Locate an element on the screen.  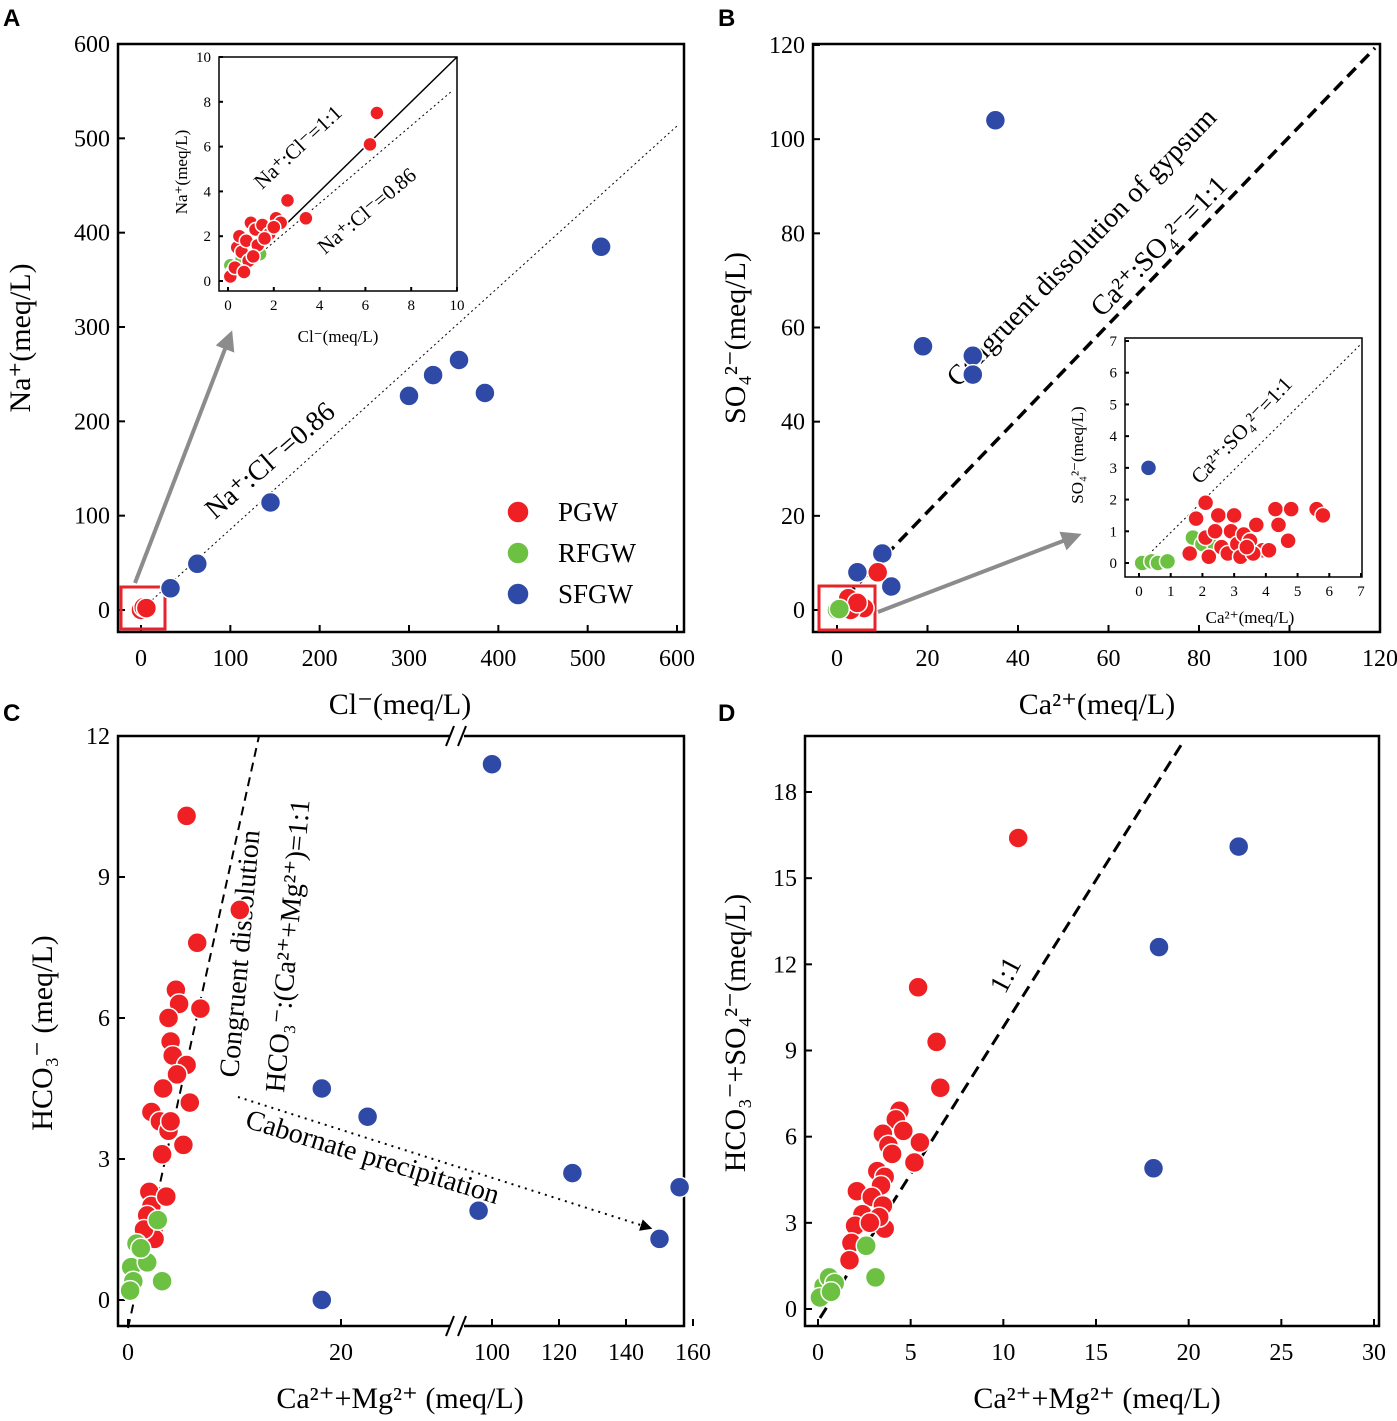
y-tick-label: 5 is located at coordinates (1114, 405).